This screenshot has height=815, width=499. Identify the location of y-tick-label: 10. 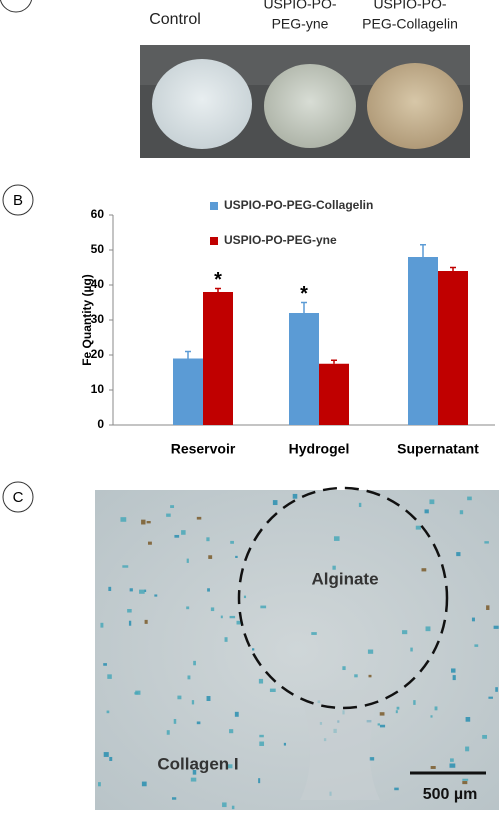
(98, 389).